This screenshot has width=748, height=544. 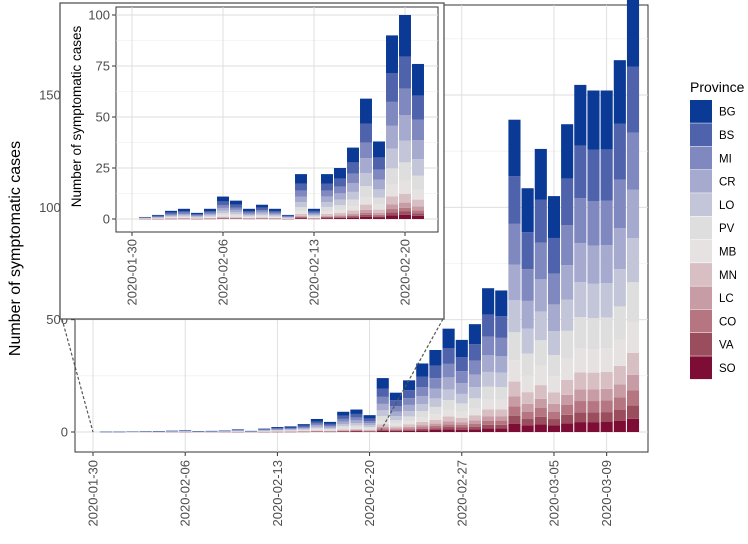 I want to click on inset-y-tick-label: 50, so click(x=103, y=117).